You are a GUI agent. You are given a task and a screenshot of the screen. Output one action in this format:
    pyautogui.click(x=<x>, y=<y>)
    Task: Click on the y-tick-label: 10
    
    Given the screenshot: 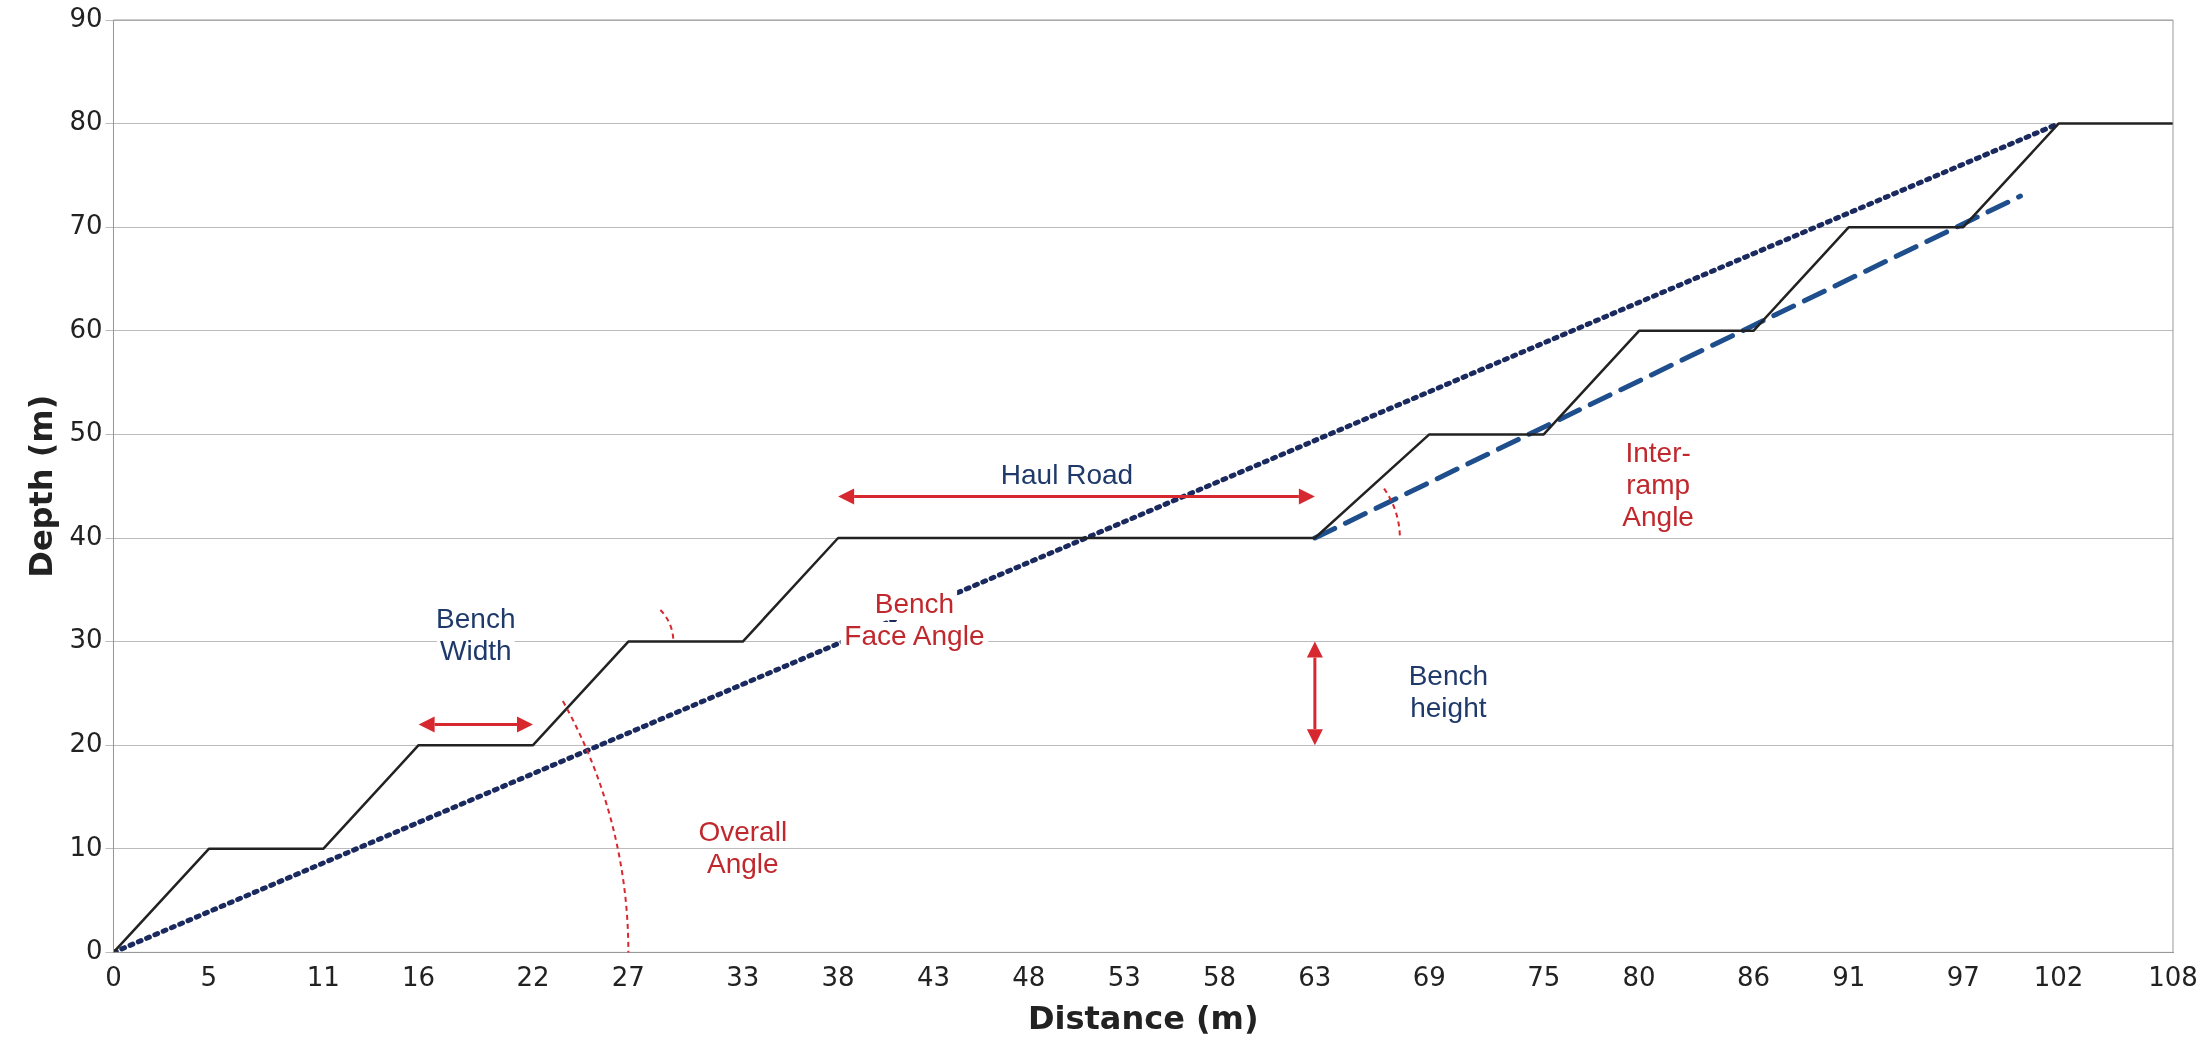 What is the action you would take?
    pyautogui.click(x=86, y=846)
    